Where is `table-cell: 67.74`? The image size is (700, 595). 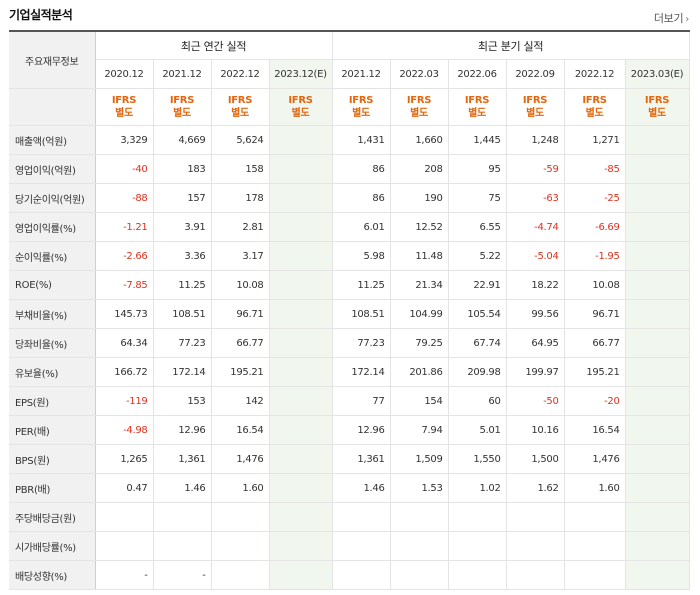
table-cell: 67.74 is located at coordinates (477, 343).